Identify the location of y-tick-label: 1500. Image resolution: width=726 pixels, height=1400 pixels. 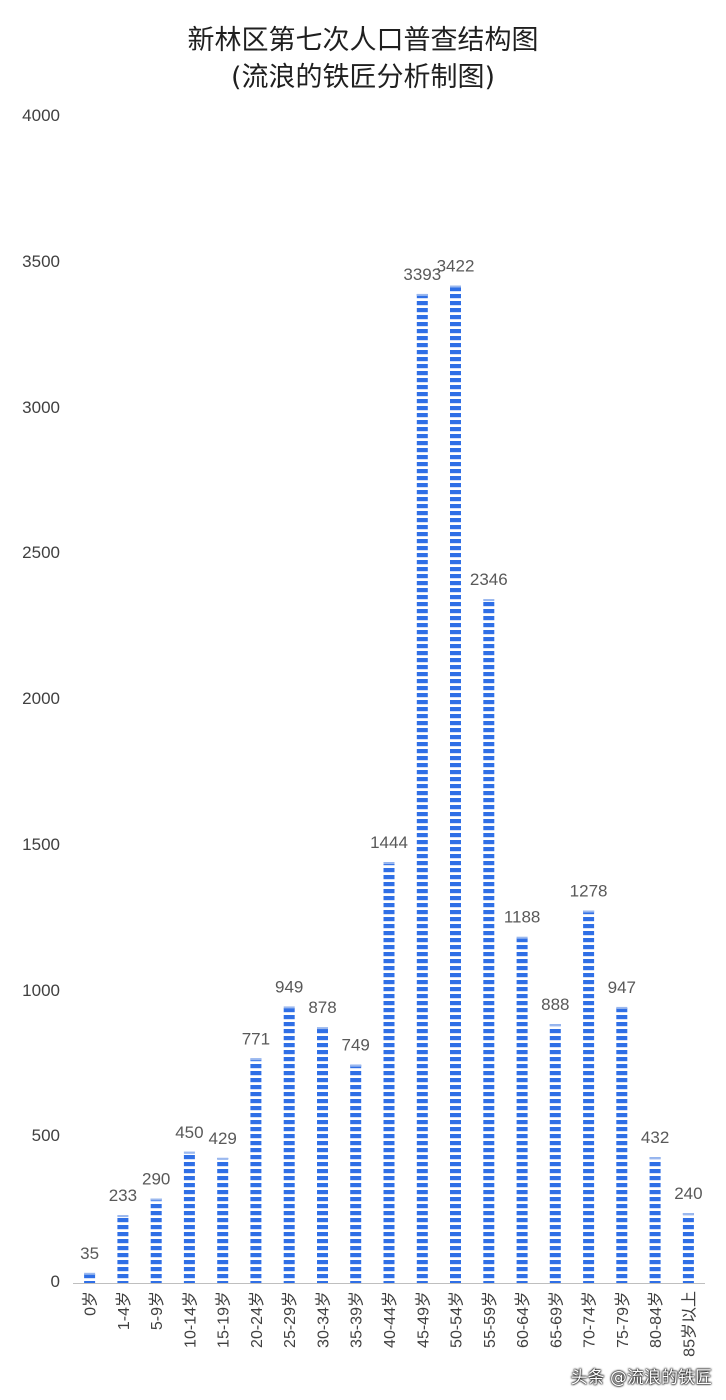
(41, 844).